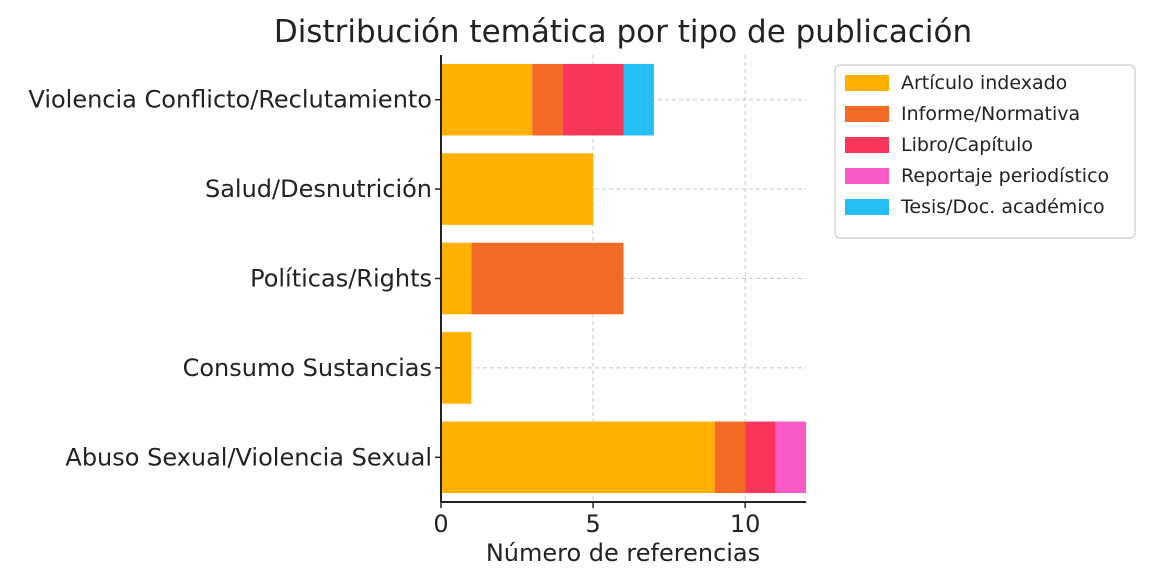 The height and width of the screenshot is (582, 1150). Describe the element at coordinates (984, 83) in the screenshot. I see `legend-label: Artículo indexado` at that location.